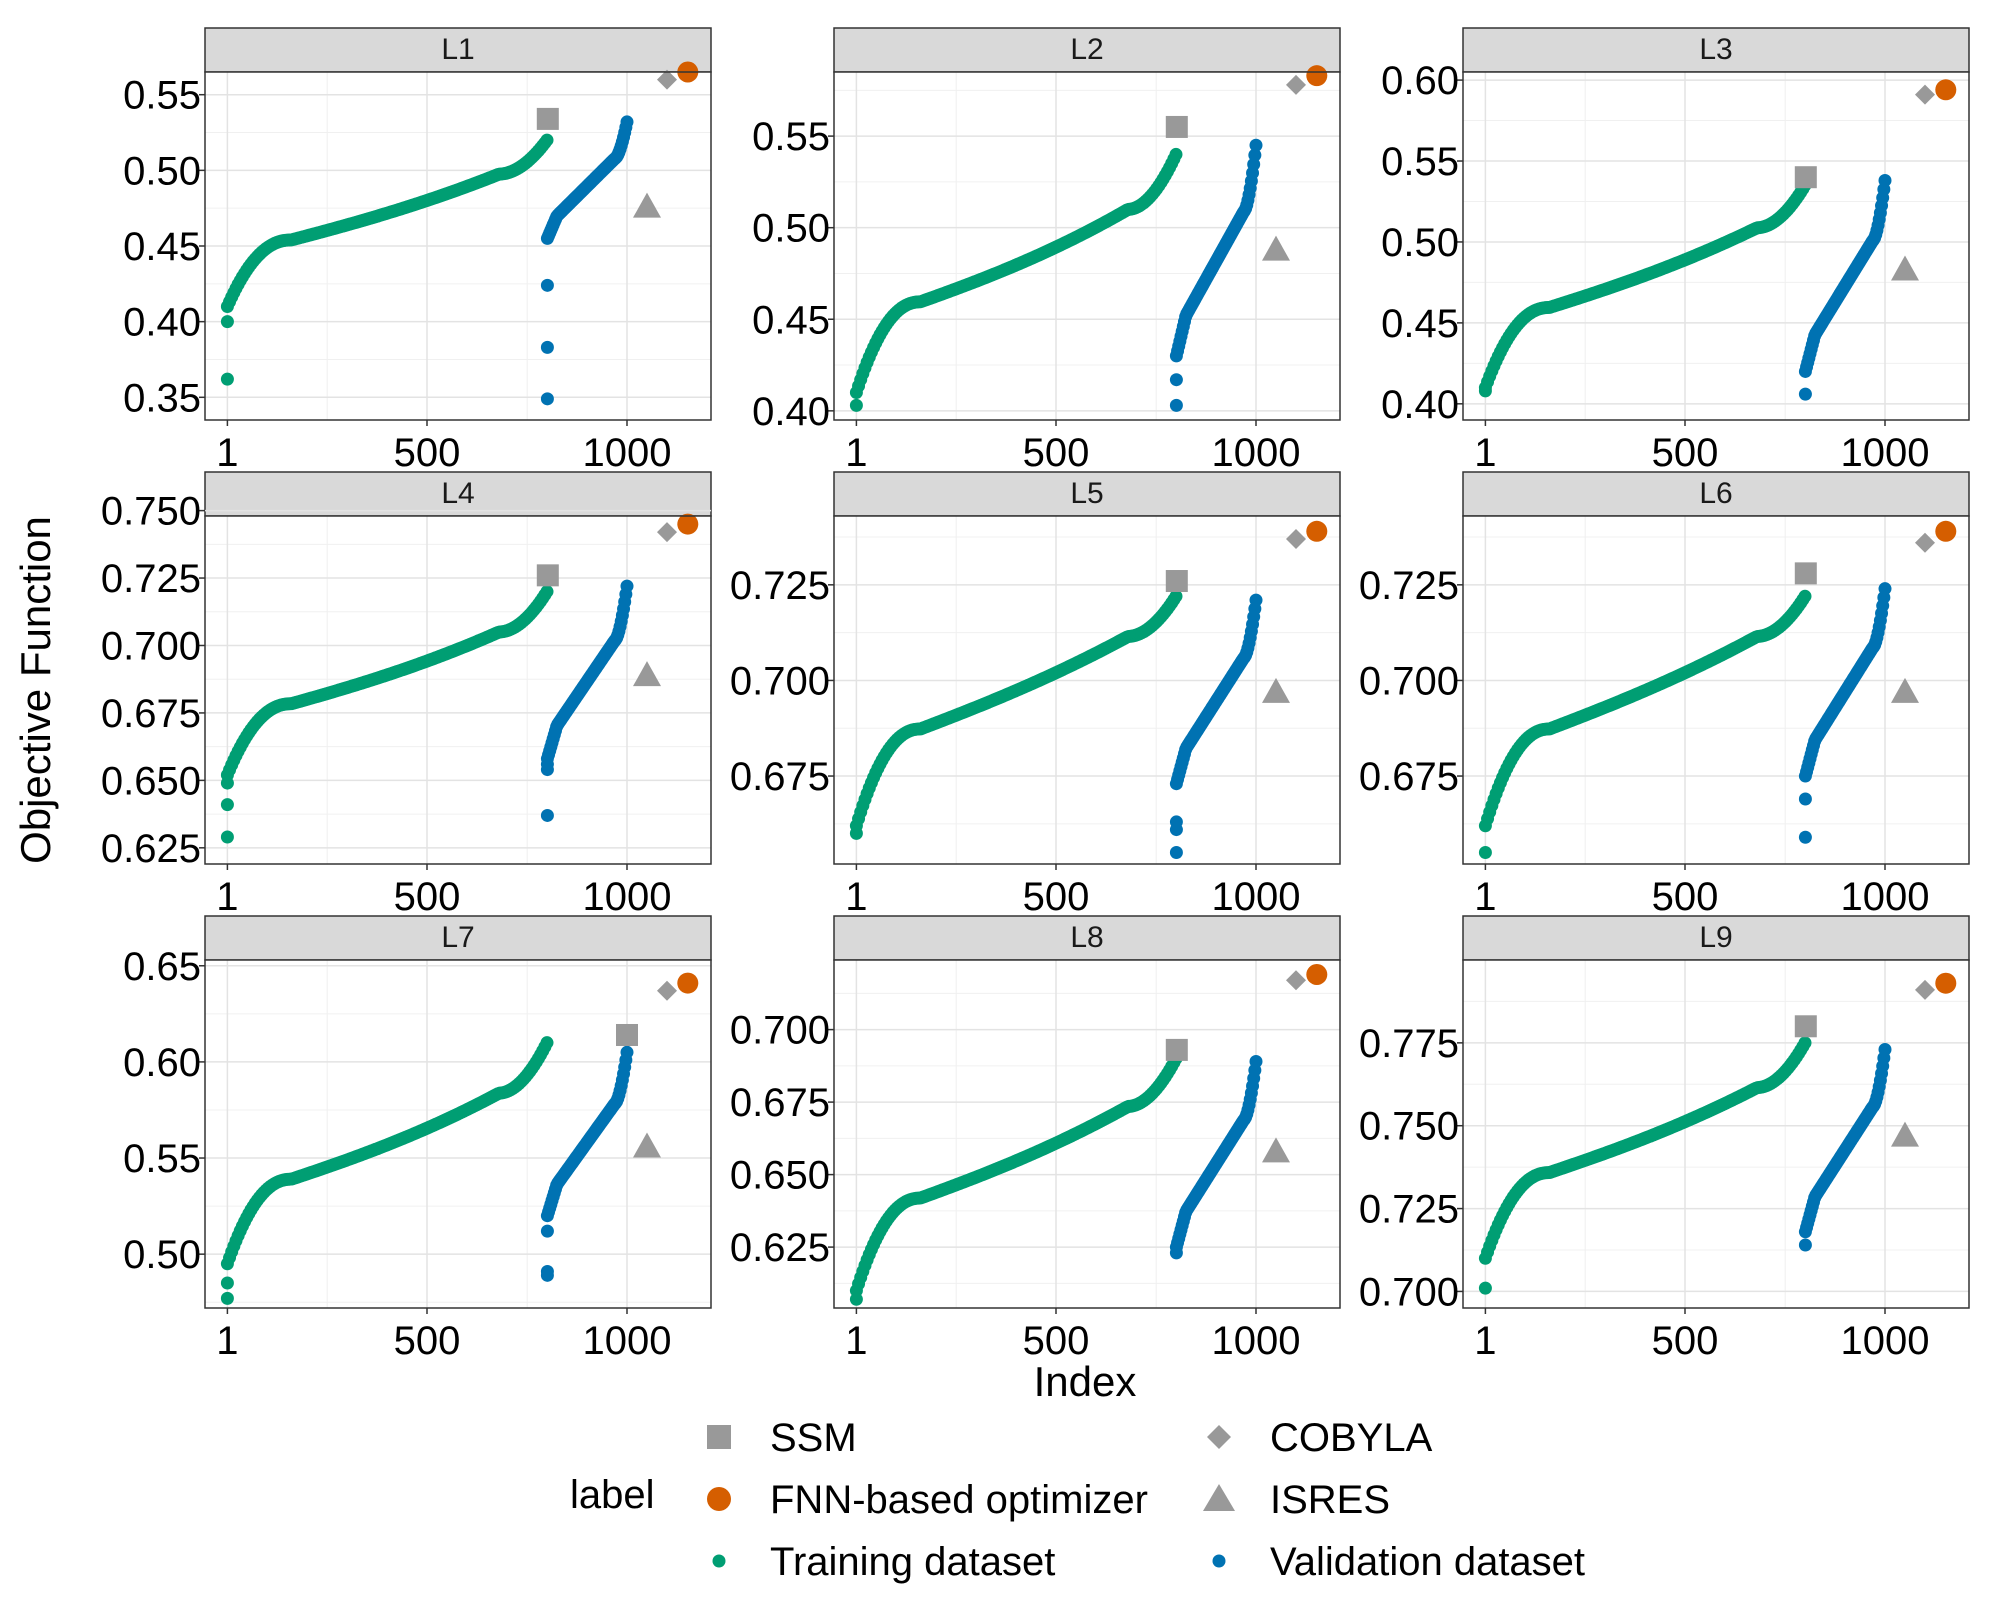  I want to click on panel-L4: L4 0.625 0.650 0.675 0.700 0.725 0.750 1 500 1000, so click(406, 695).